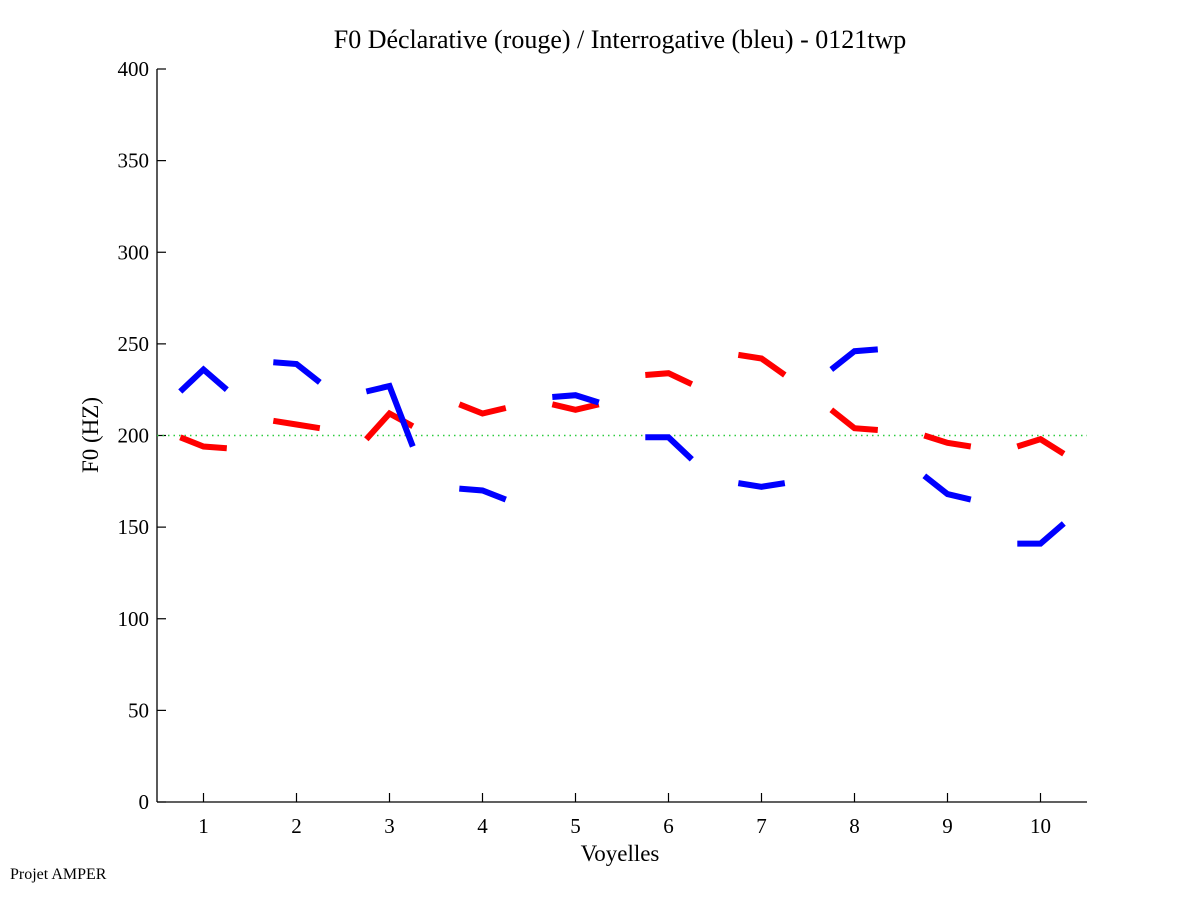 The height and width of the screenshot is (901, 1201). I want to click on x-tick-label: 3, so click(389, 826).